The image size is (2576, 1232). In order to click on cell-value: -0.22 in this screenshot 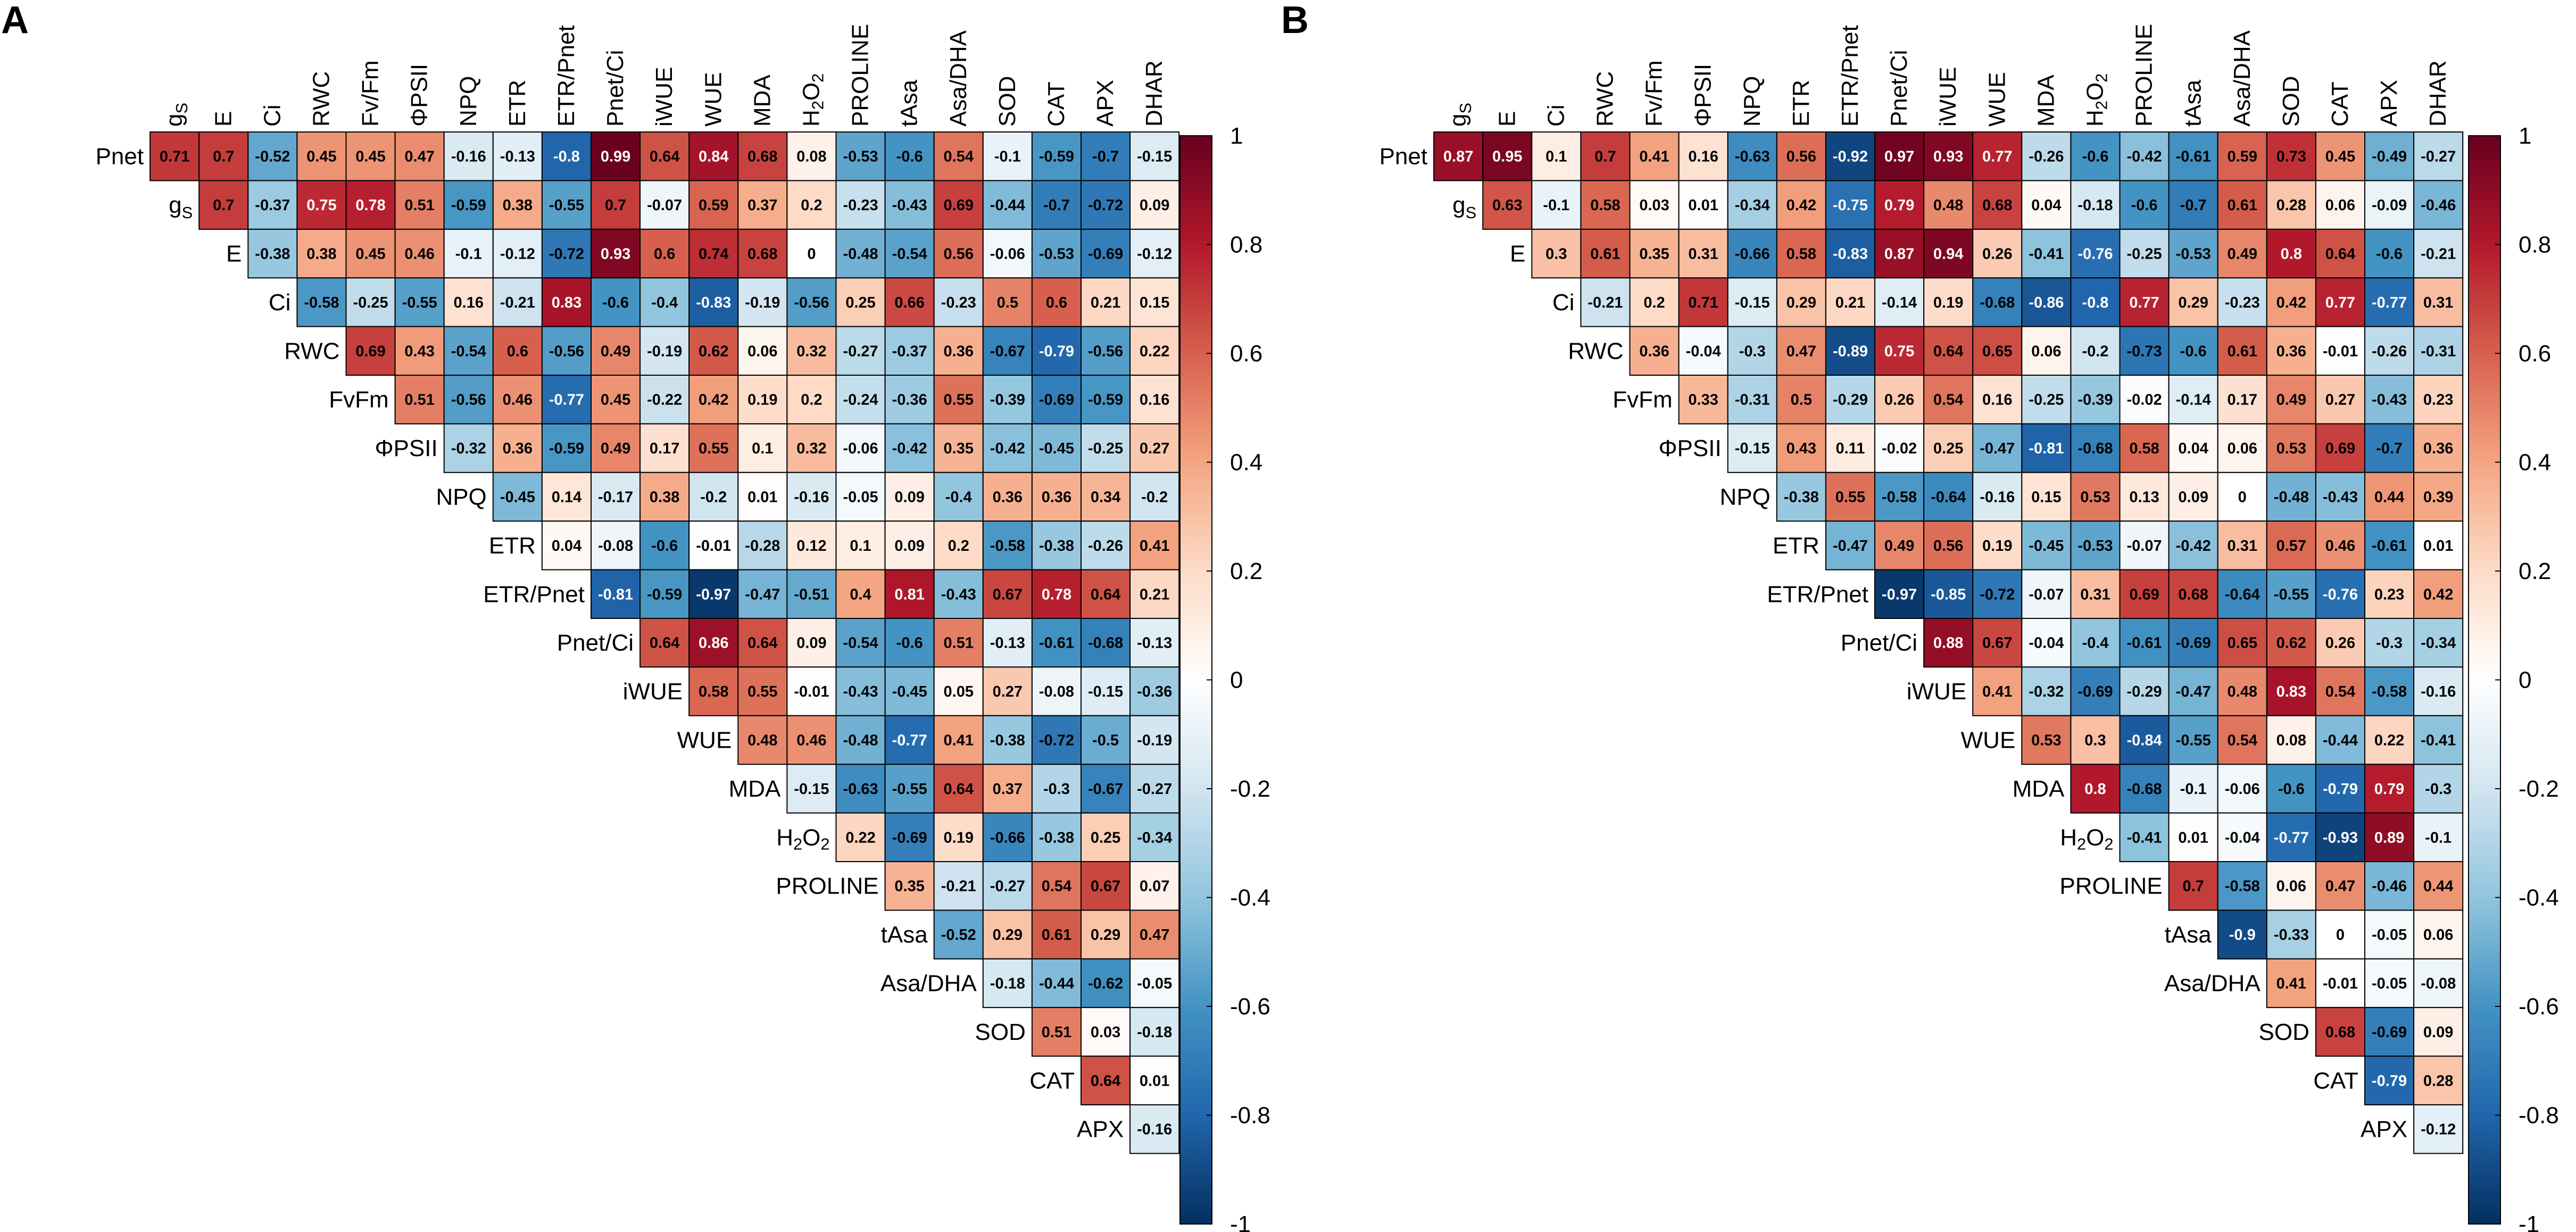, I will do `click(664, 400)`.